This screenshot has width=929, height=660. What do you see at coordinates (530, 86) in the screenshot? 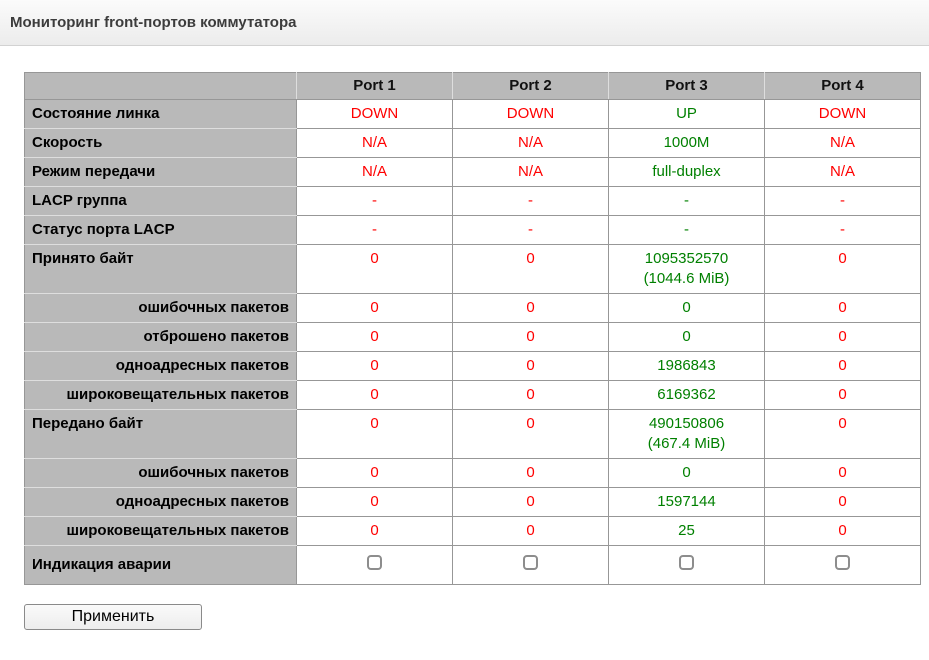
I see `port-header-2: Port 2` at bounding box center [530, 86].